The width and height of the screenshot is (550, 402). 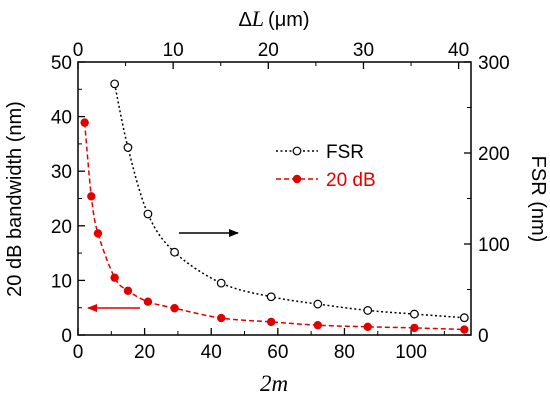 What do you see at coordinates (494, 245) in the screenshot?
I see `right-tick-label: 100` at bounding box center [494, 245].